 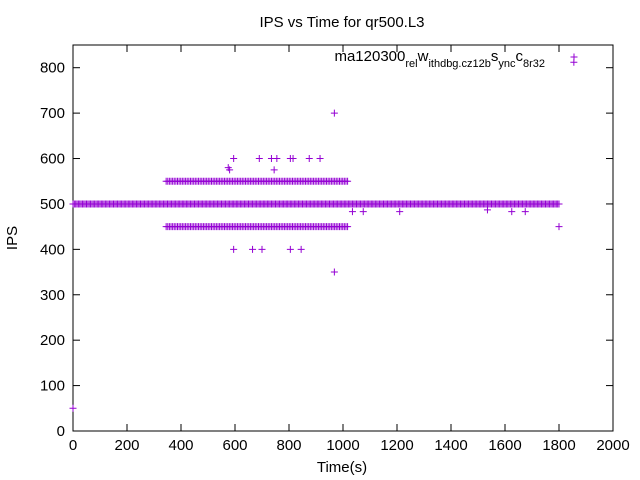 I want to click on y-tick-label: 400, so click(x=52, y=249).